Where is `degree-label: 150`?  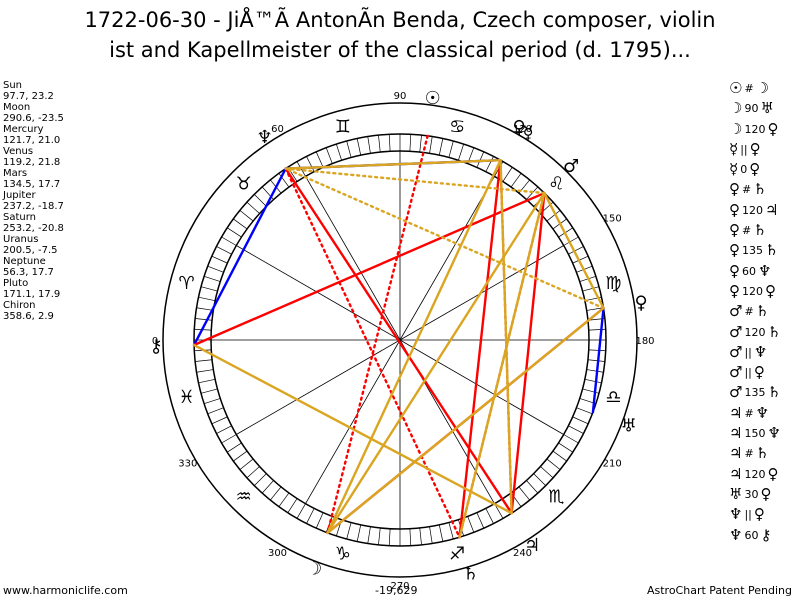 degree-label: 150 is located at coordinates (612, 219).